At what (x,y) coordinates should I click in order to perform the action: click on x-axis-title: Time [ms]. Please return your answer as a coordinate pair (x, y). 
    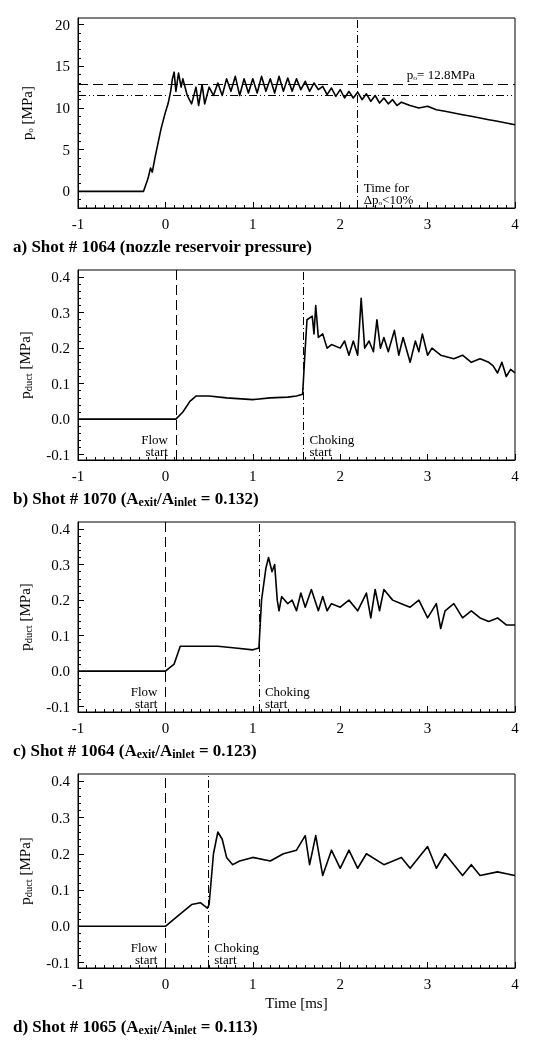
    Looking at the image, I should click on (296, 1003).